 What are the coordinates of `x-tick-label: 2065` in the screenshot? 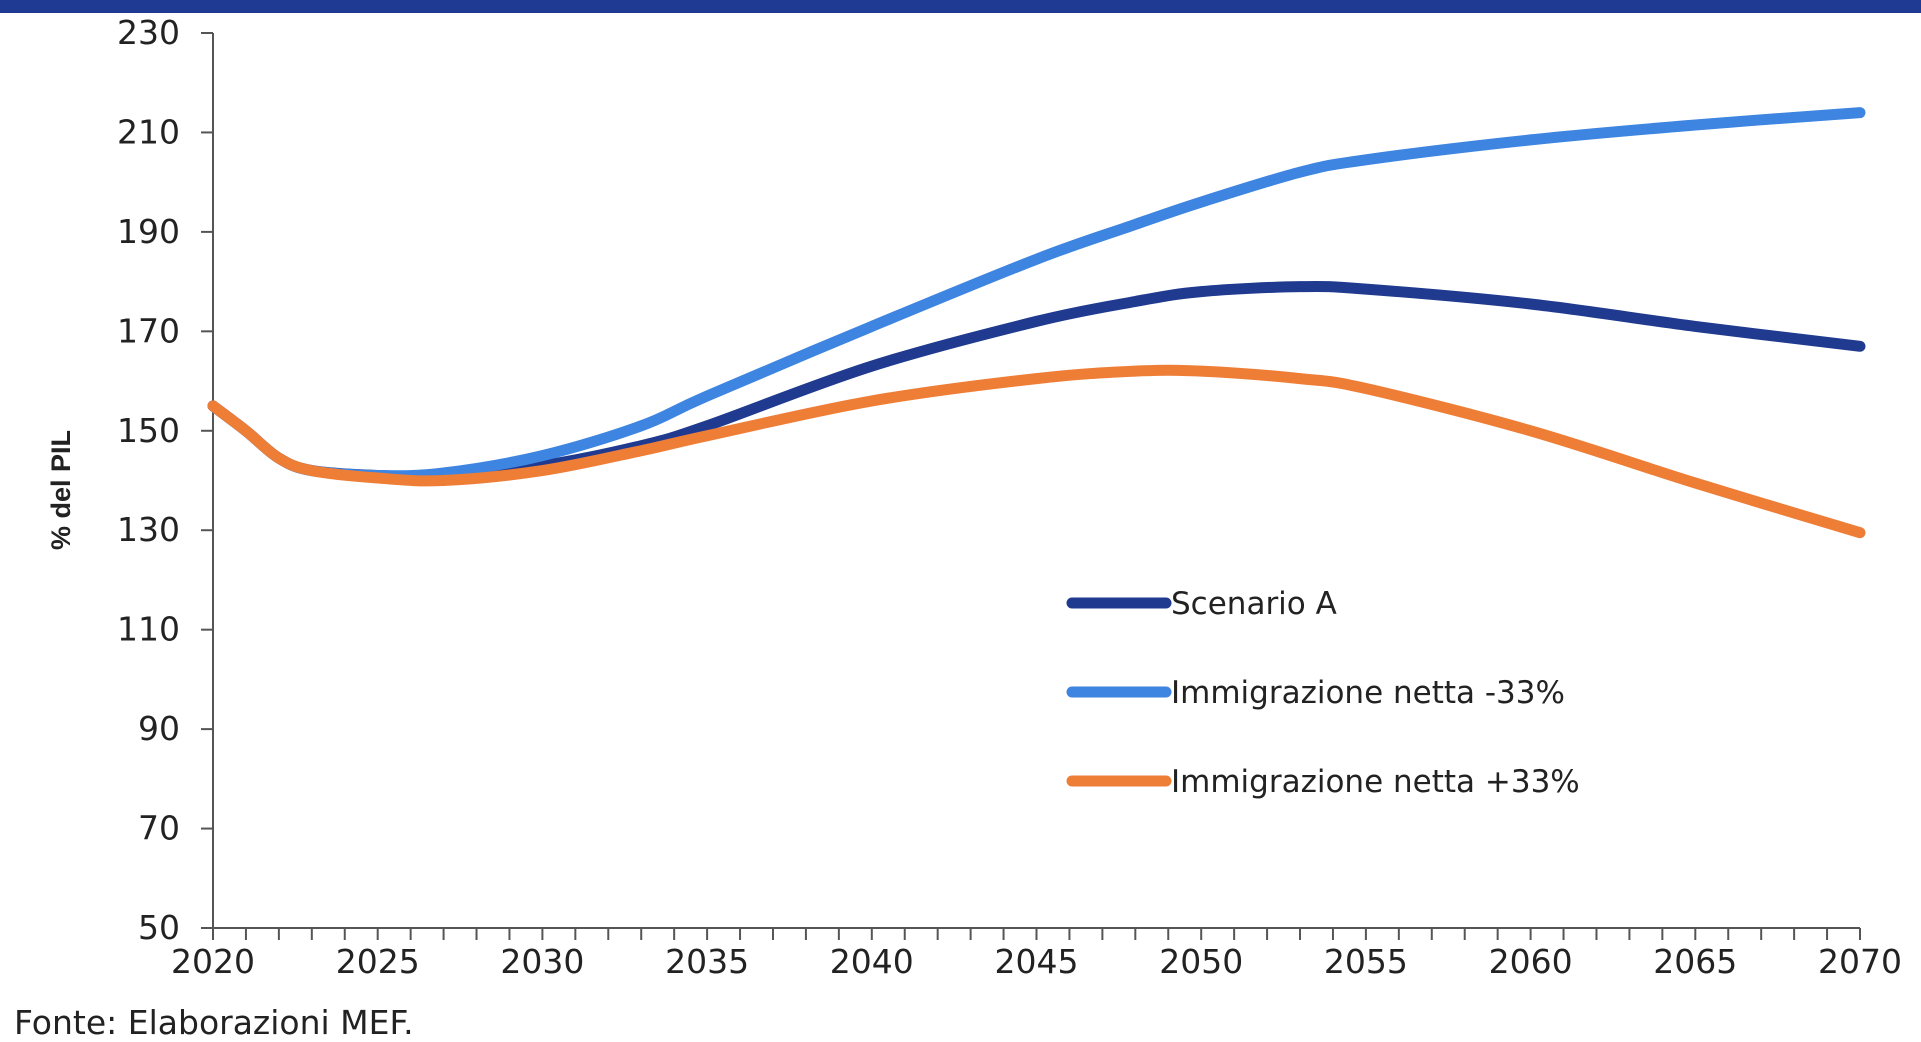 It's located at (1695, 961).